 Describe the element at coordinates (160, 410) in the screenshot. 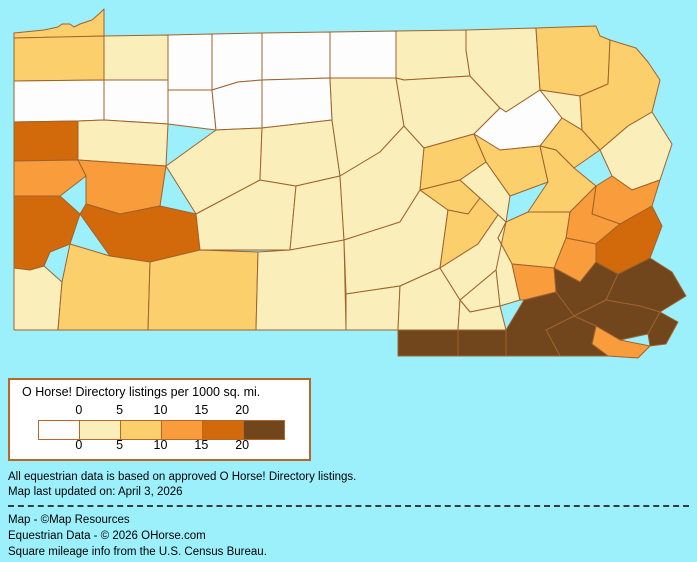

I see `legend-tick-top-10: 10` at that location.